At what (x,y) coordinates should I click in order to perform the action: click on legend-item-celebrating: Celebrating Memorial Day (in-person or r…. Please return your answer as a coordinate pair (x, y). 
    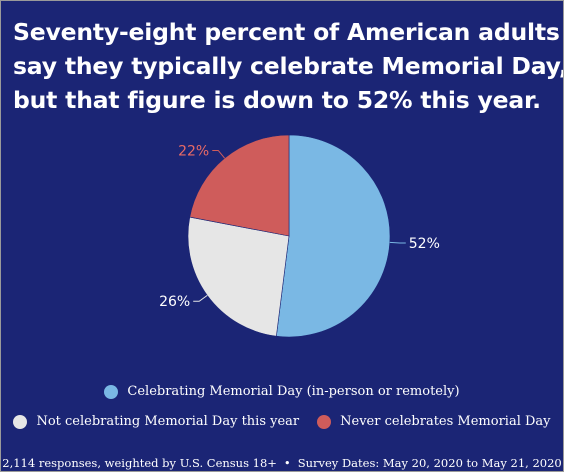
    Looking at the image, I should click on (282, 391).